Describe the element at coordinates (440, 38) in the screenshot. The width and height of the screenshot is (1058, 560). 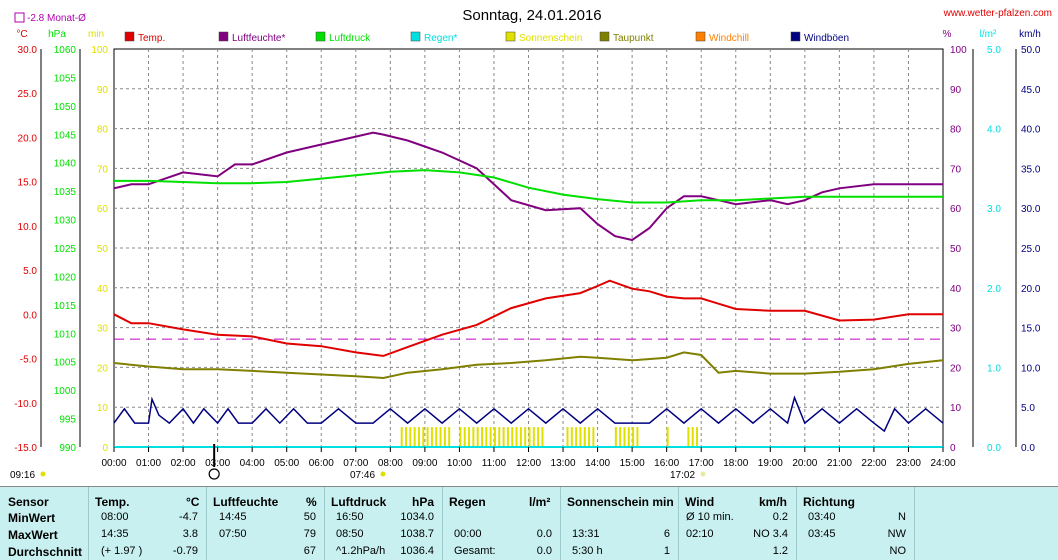
I see `legend-label-3: Regen*` at that location.